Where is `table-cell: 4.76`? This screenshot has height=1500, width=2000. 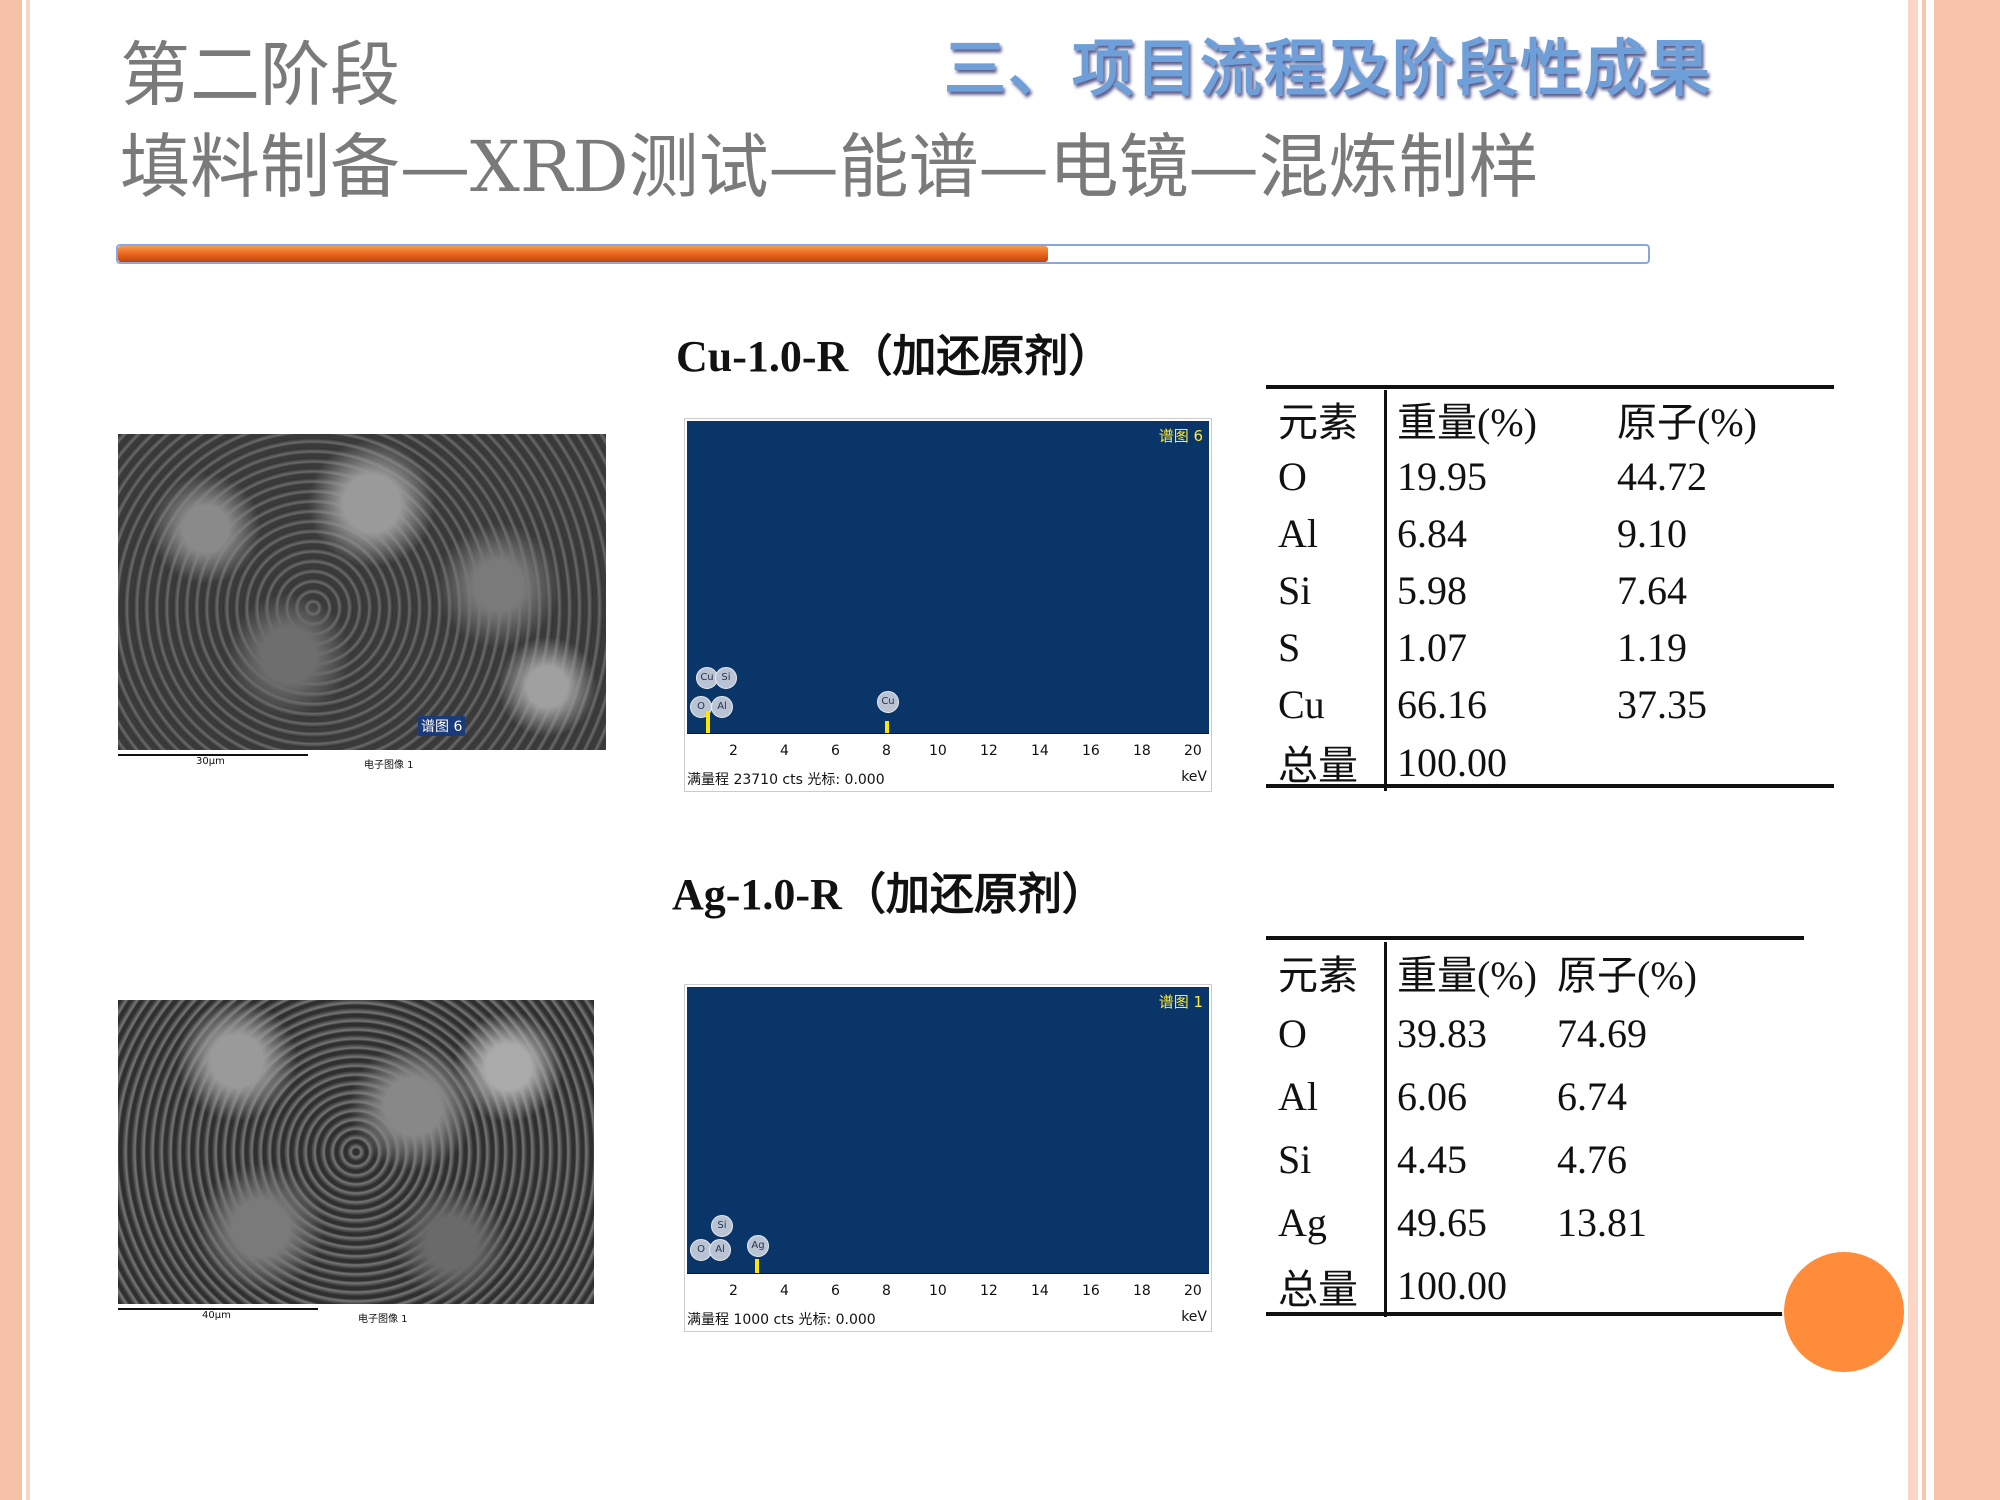
table-cell: 4.76 is located at coordinates (1592, 1159).